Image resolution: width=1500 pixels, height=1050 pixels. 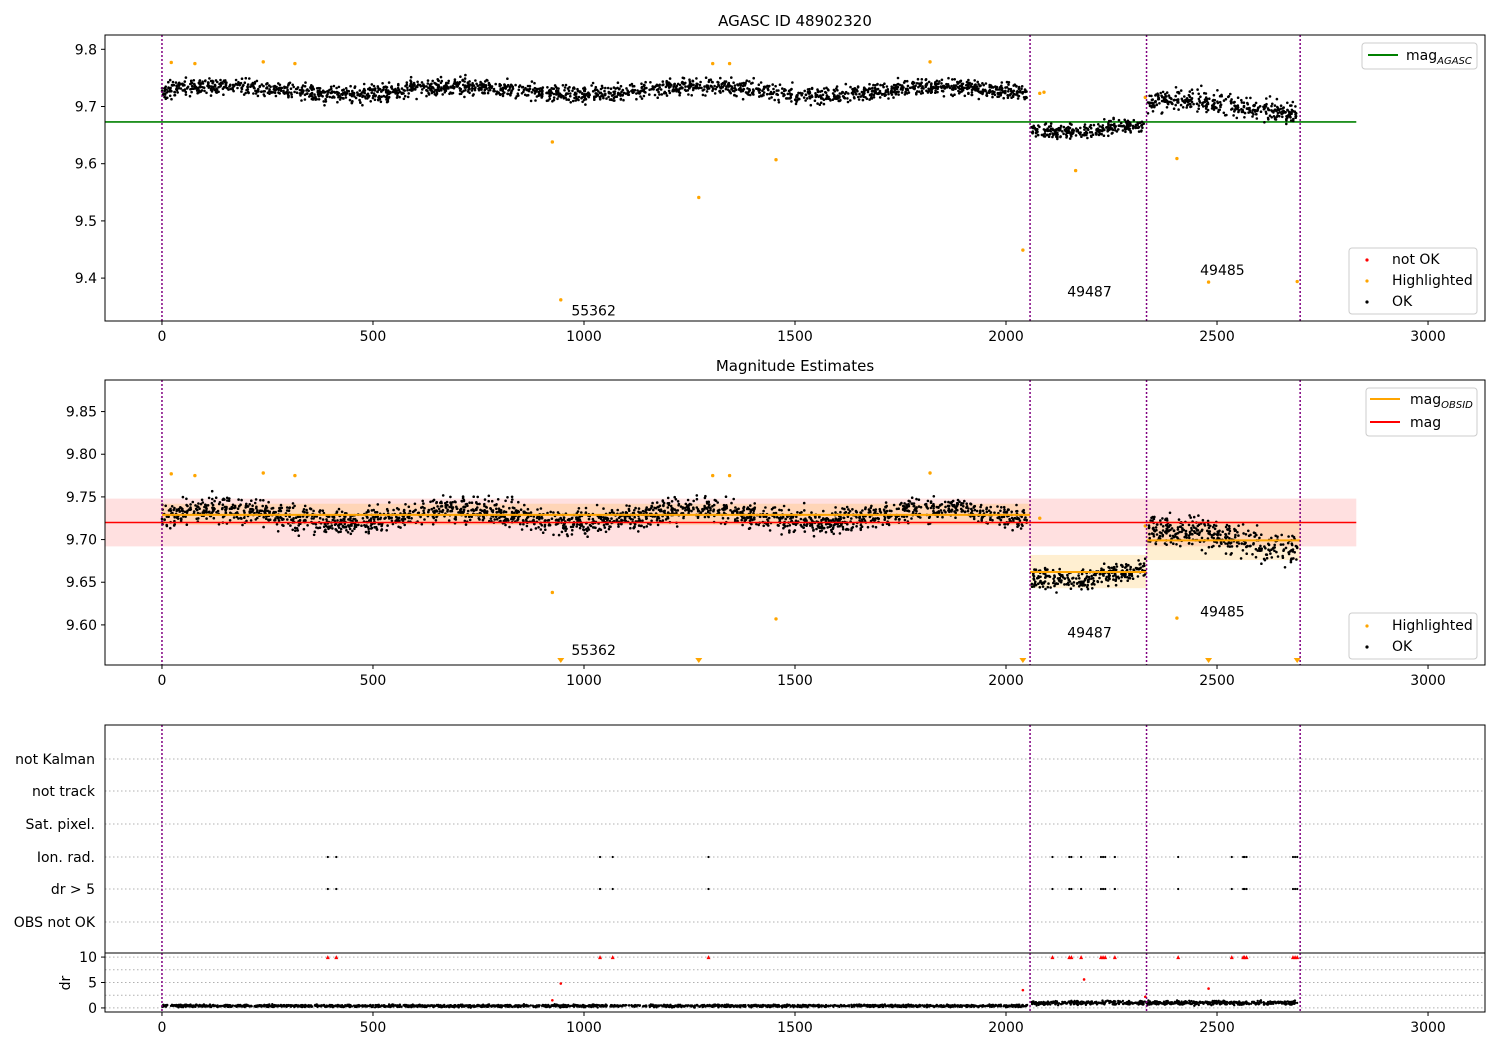 What do you see at coordinates (1439, 57) in the screenshot?
I see `mag-agasc-legend-label: magAGASC` at bounding box center [1439, 57].